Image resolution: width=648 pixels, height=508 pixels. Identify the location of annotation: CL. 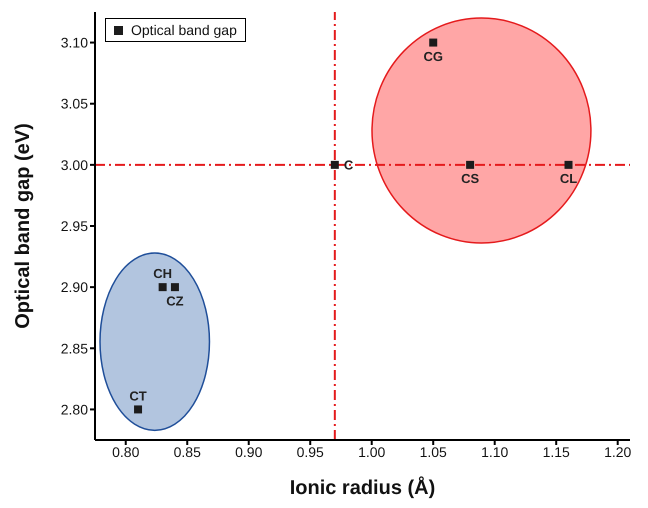
(569, 178).